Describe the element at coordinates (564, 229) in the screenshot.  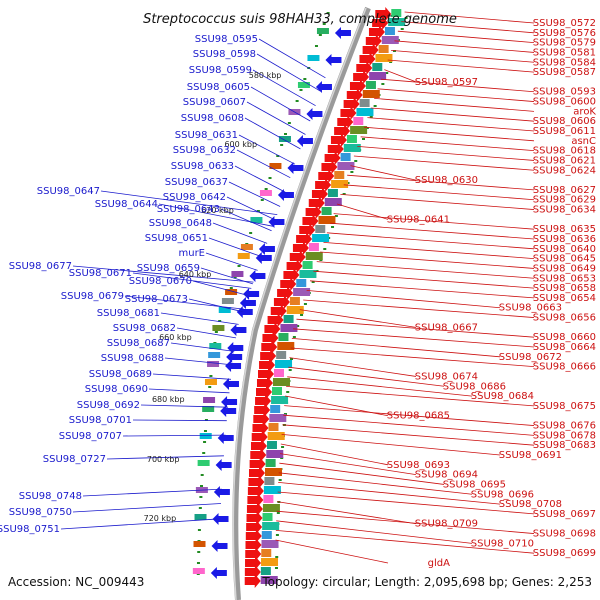
I see `right-gene-label: SSU98_0635` at that location.